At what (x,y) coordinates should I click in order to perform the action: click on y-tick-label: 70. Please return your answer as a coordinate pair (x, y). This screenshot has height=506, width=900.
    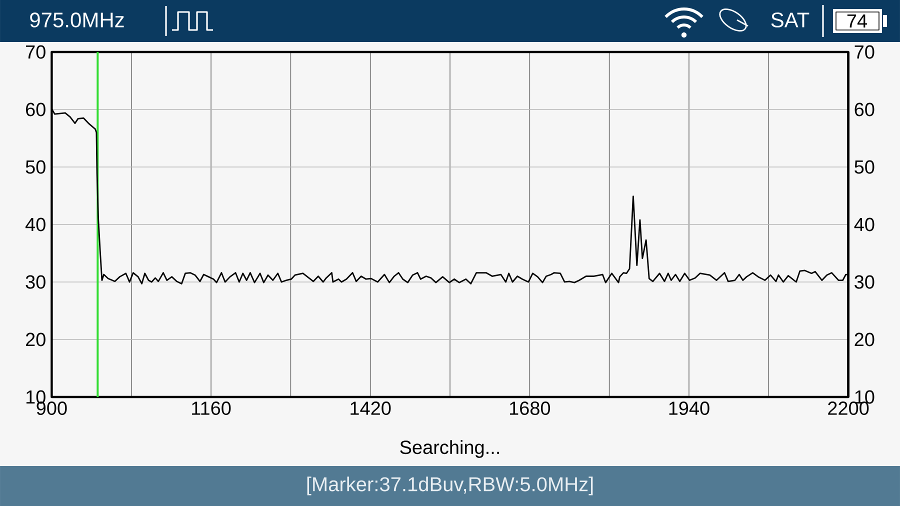
    Looking at the image, I should click on (36, 52).